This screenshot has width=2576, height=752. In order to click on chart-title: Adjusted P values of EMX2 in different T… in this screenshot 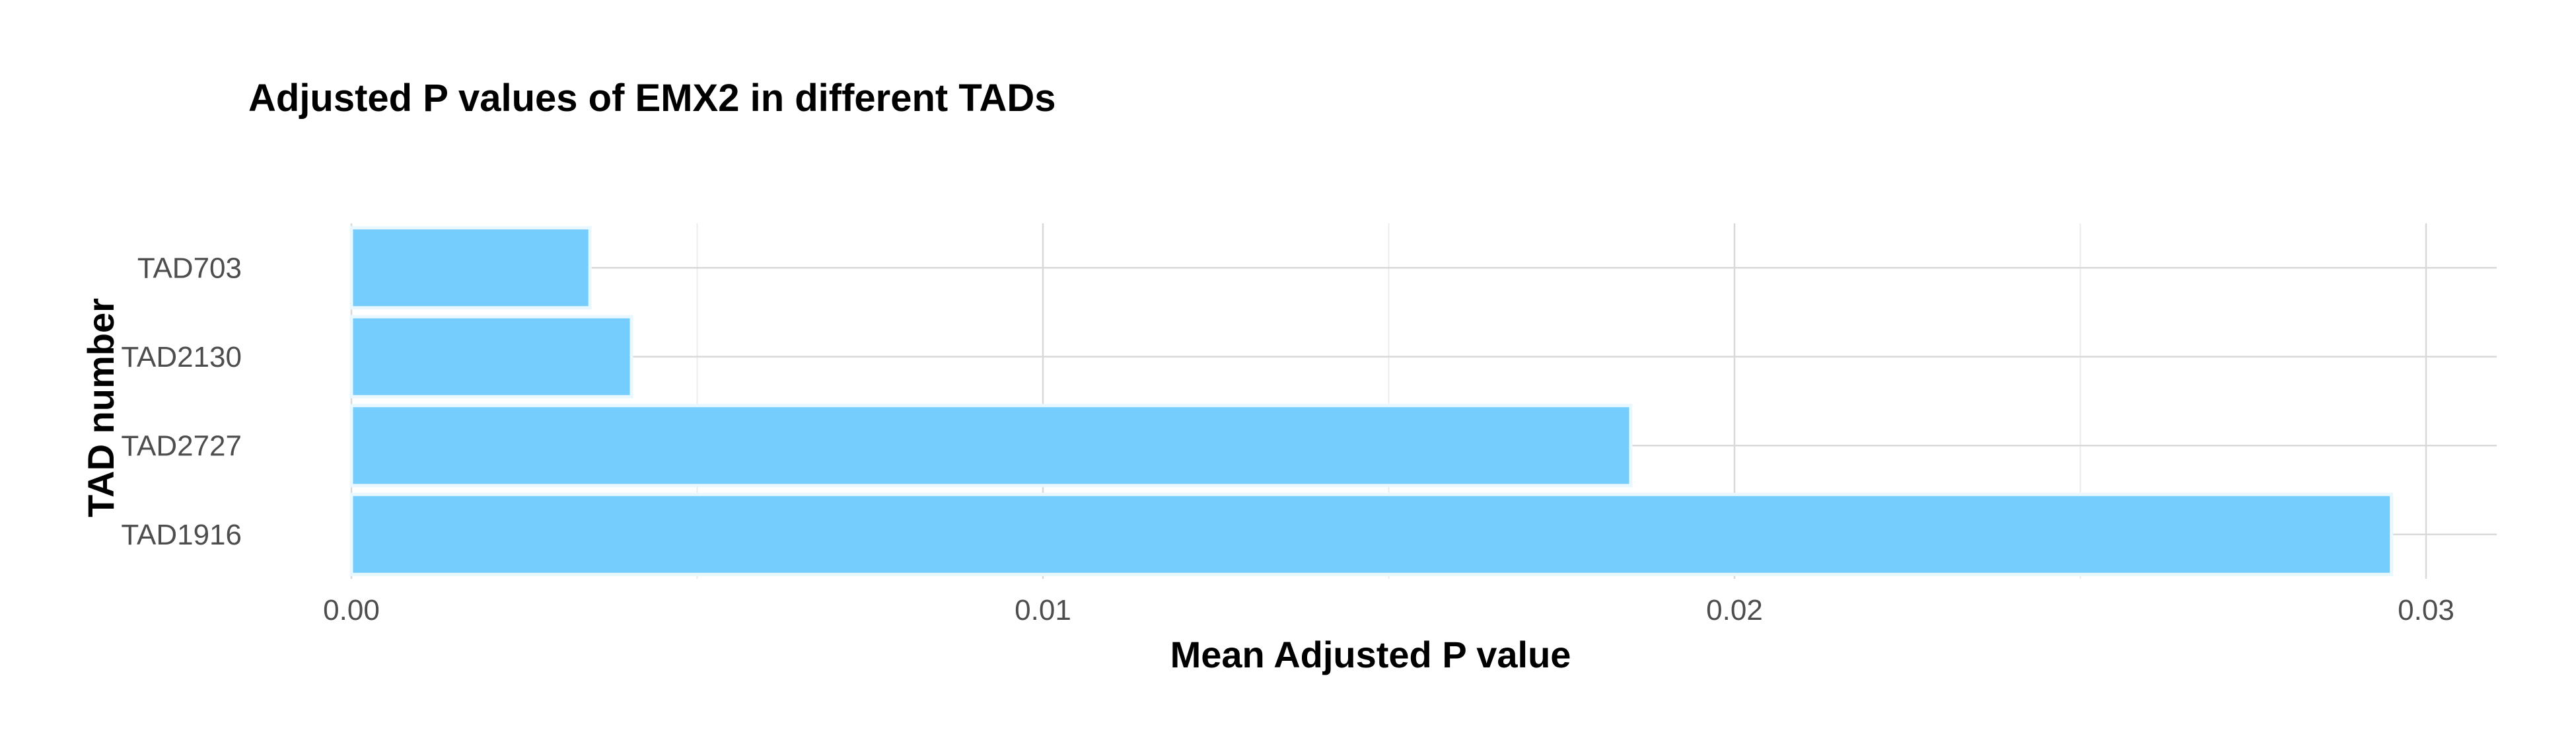, I will do `click(652, 98)`.